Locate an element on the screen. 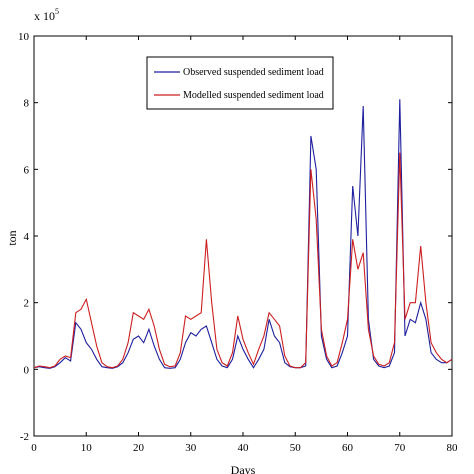  y-tick-label: 8 is located at coordinates (27, 104).